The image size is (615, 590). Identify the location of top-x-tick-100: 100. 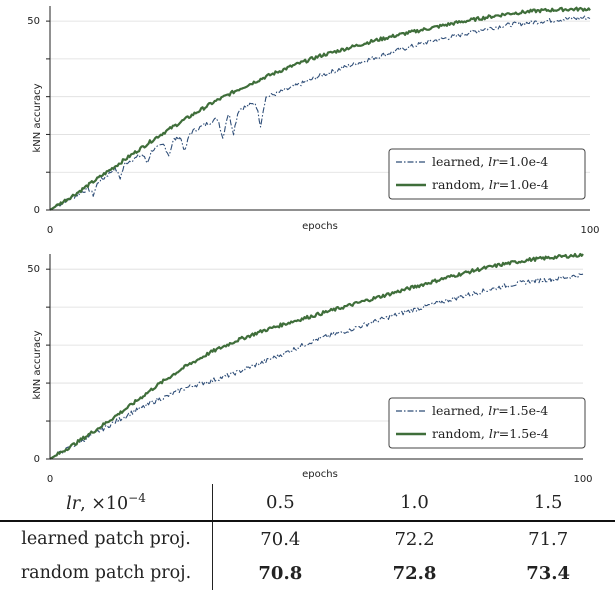
(589, 230).